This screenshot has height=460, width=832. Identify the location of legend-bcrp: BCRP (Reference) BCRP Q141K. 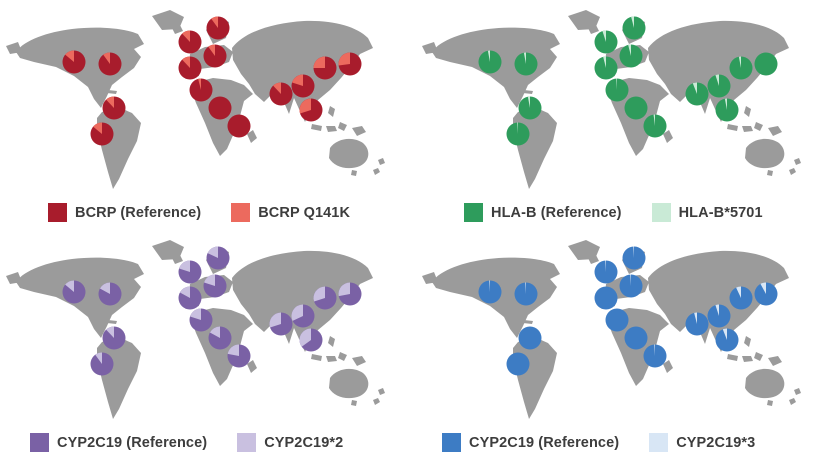
(199, 212).